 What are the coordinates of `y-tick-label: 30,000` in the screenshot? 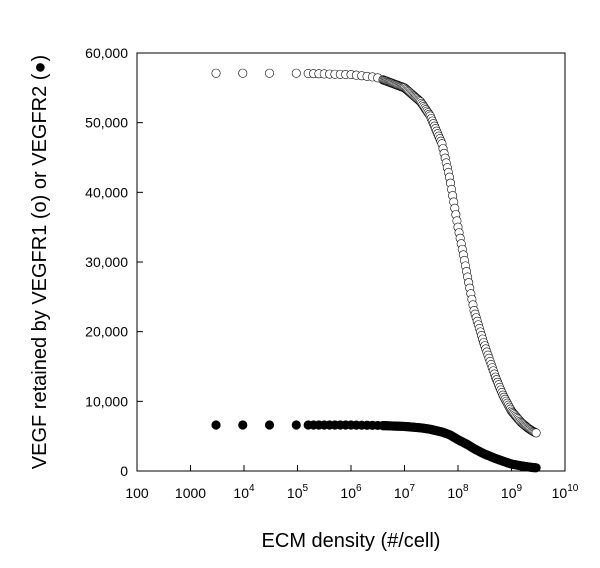 It's located at (106, 262).